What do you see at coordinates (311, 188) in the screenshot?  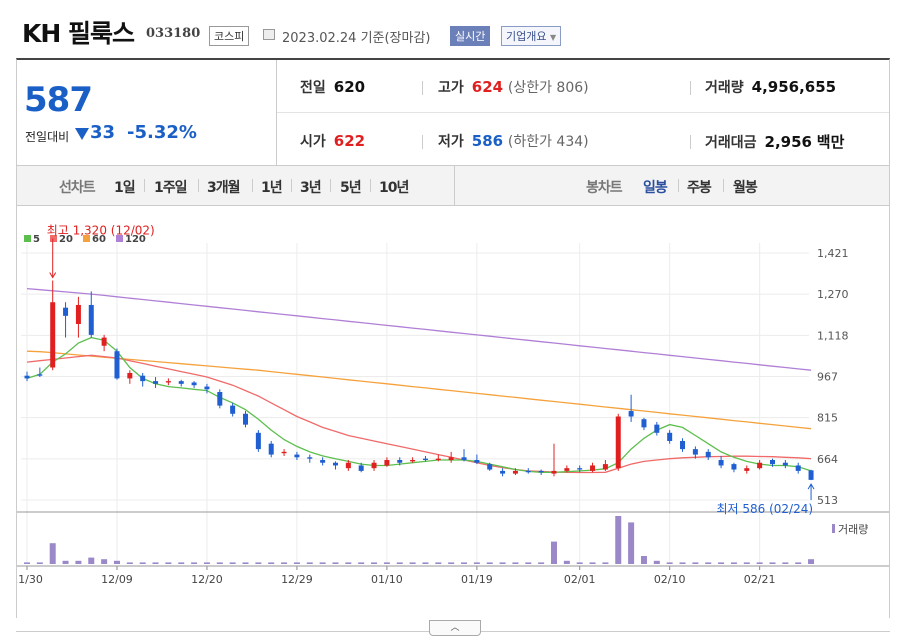 I see `tab-3y: 3년` at bounding box center [311, 188].